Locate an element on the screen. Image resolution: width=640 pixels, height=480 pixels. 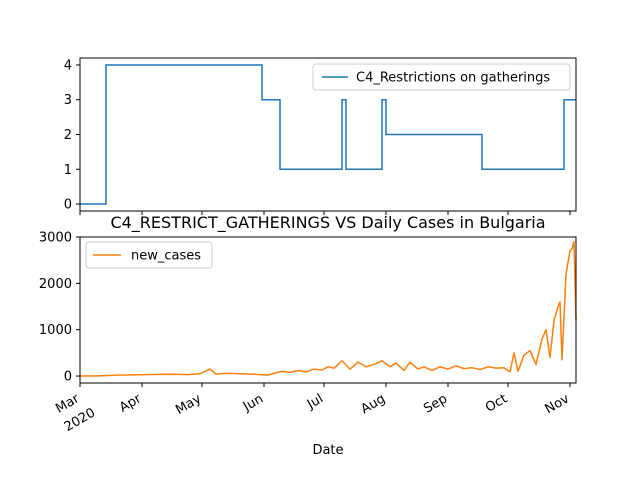
restrictions-y-tick-label: 3 is located at coordinates (68, 100).